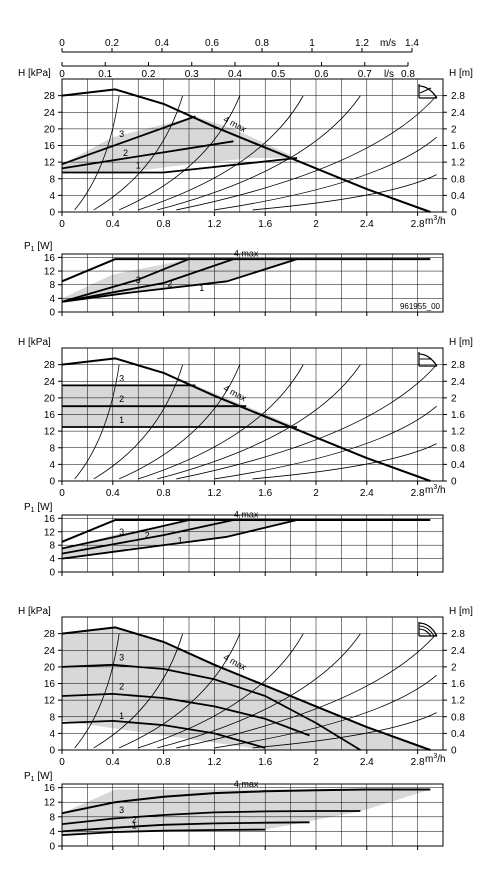  Describe the element at coordinates (420, 306) in the screenshot. I see `figure-code: 961955_00` at that location.